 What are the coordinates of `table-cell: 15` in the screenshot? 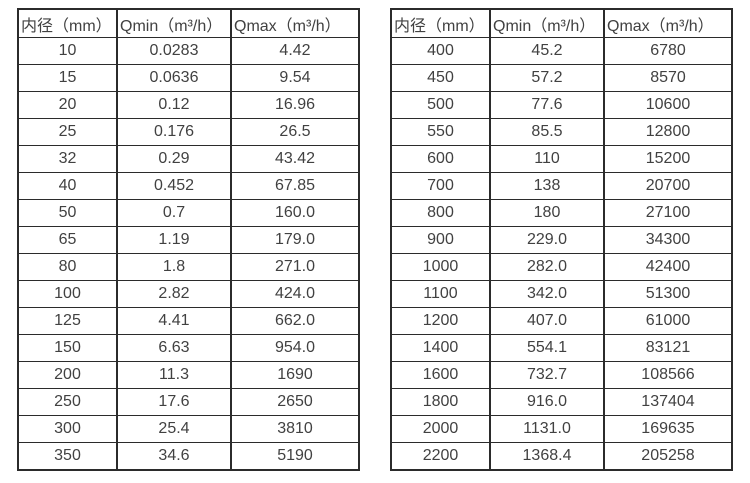 It's located at (67, 78).